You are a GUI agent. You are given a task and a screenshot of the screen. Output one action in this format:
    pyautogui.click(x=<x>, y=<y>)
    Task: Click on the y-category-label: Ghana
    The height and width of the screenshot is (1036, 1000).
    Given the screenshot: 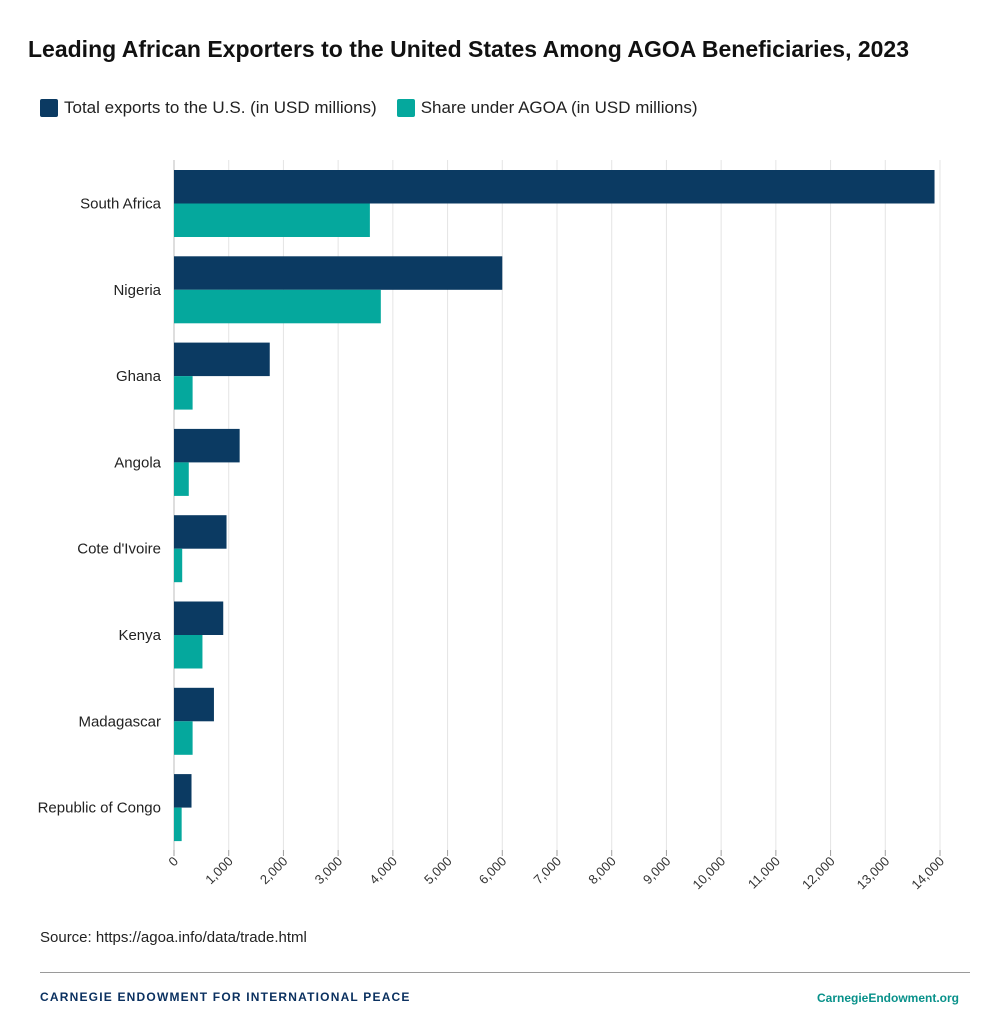 What is the action you would take?
    pyautogui.click(x=139, y=376)
    